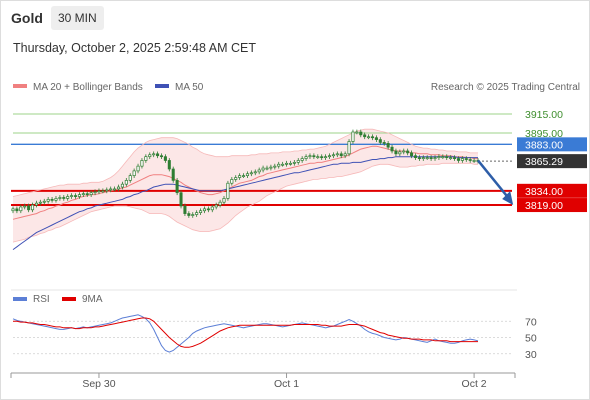 The image size is (590, 400). Describe the element at coordinates (544, 206) in the screenshot. I see `level-label-5: 3819.00` at that location.